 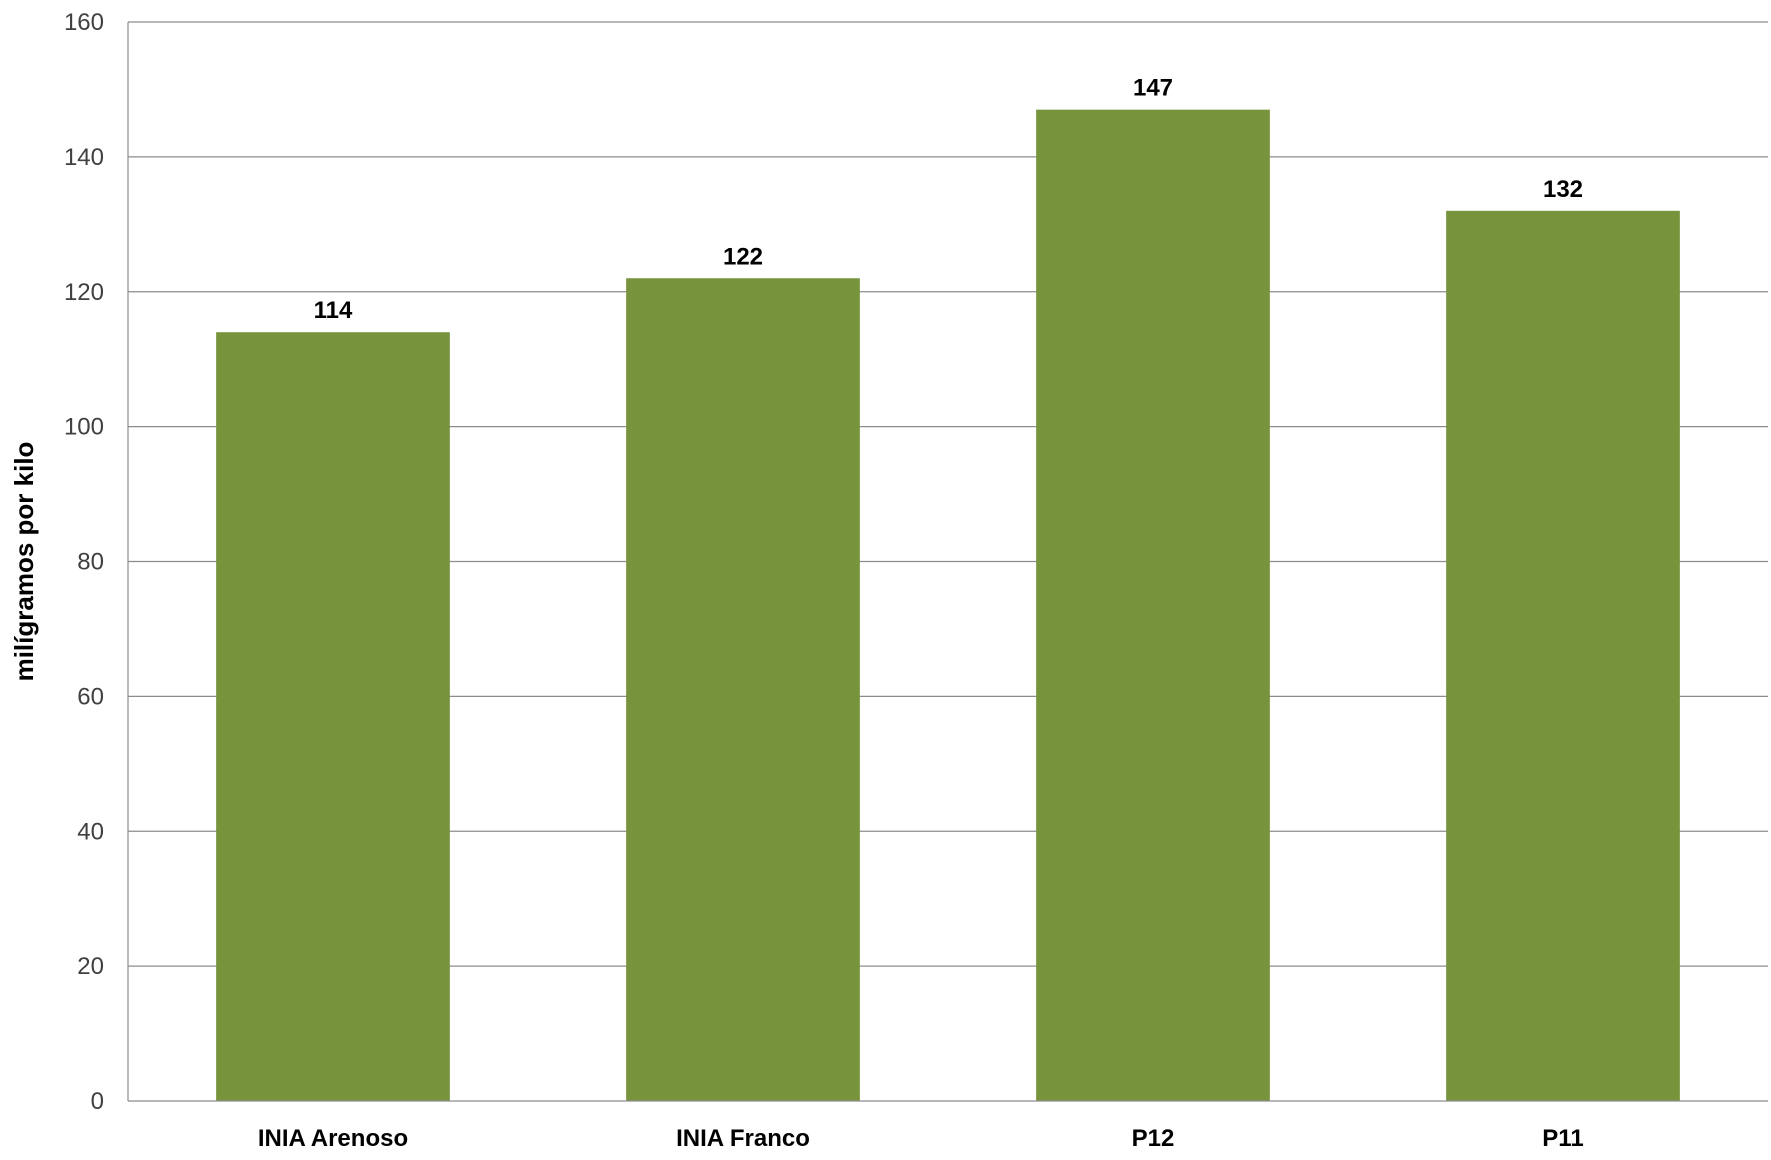 I want to click on data-label: 147, so click(x=1153, y=88).